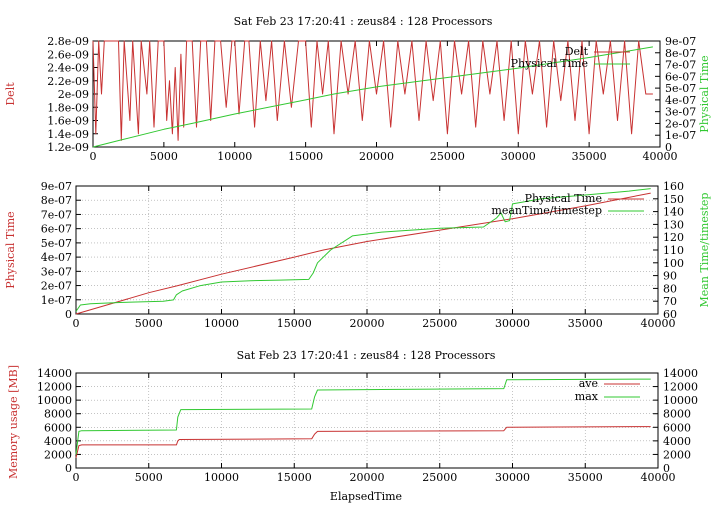  I want to click on panel-2-y-tick-label: 4e-07, so click(56, 257).